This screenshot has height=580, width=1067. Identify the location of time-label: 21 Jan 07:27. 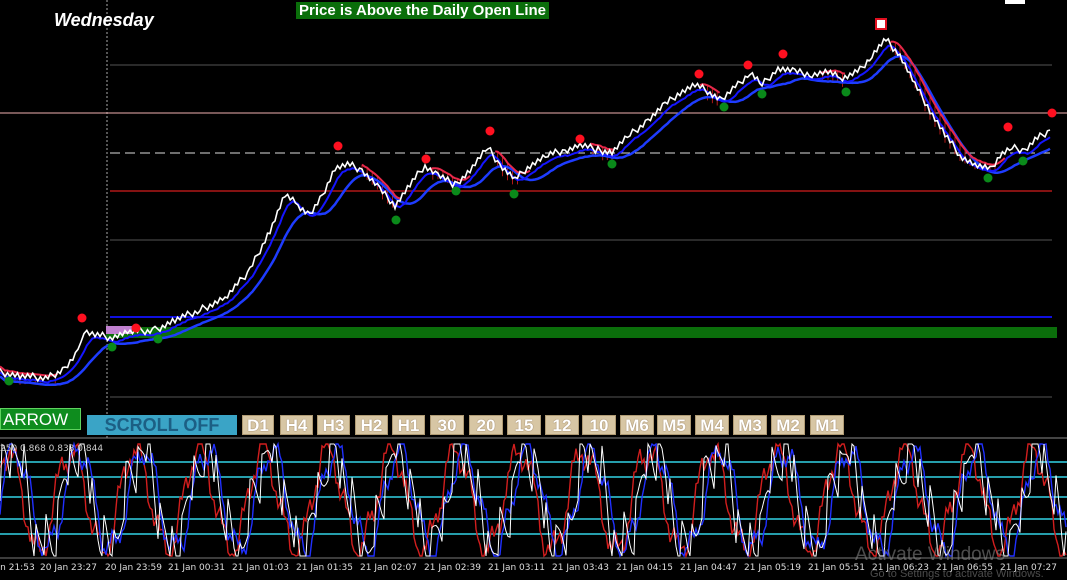
(1028, 568).